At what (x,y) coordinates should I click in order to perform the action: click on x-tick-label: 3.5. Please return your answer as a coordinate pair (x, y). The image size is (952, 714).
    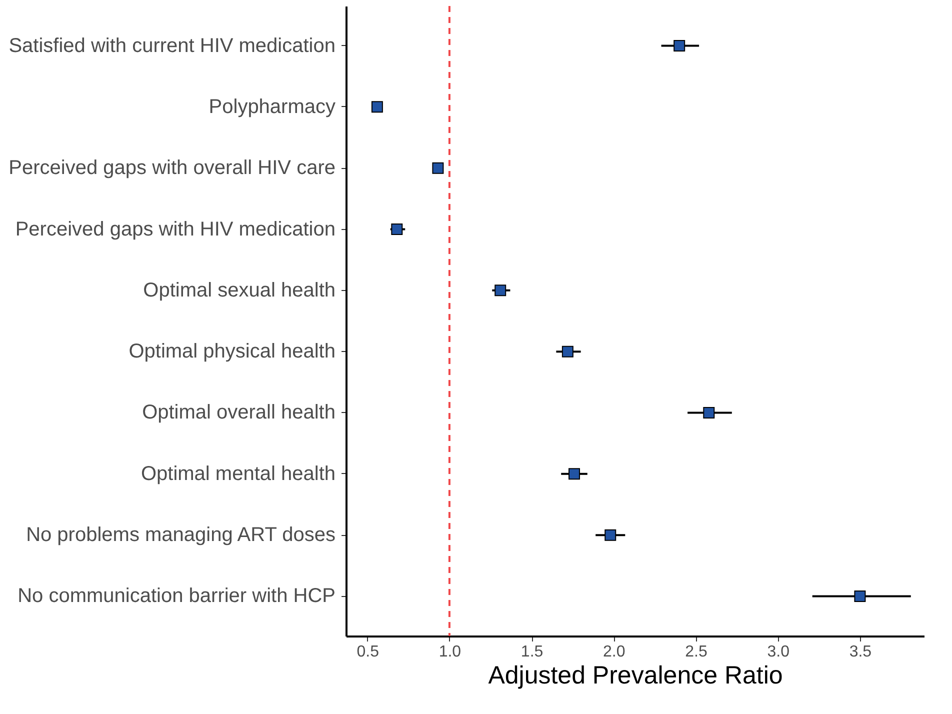
    Looking at the image, I should click on (860, 652).